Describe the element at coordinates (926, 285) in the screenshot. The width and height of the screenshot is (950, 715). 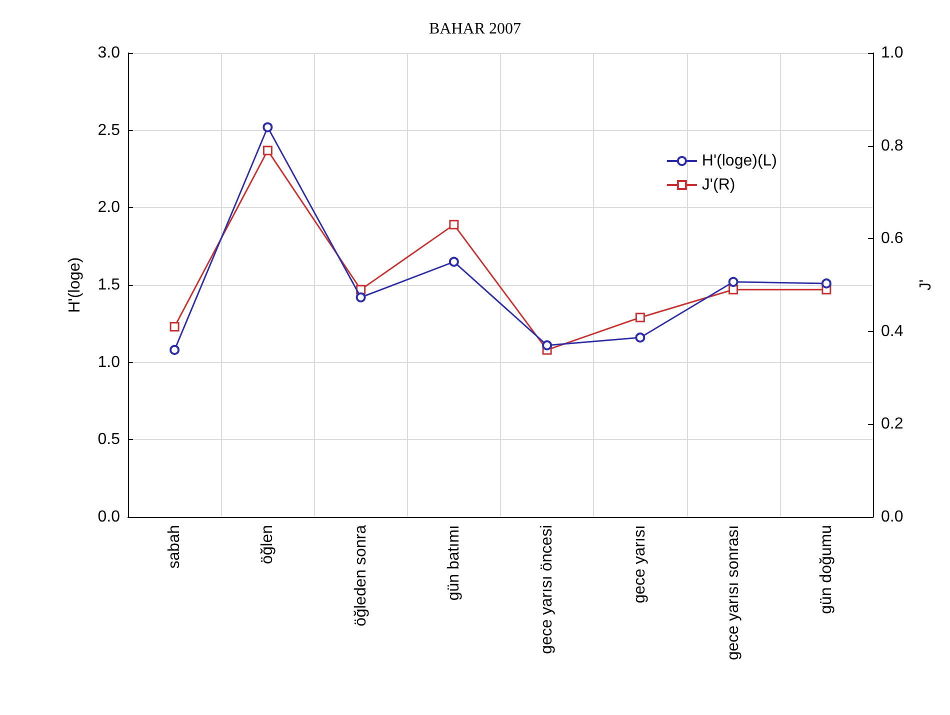
I see `y2-axis-title: J'` at that location.